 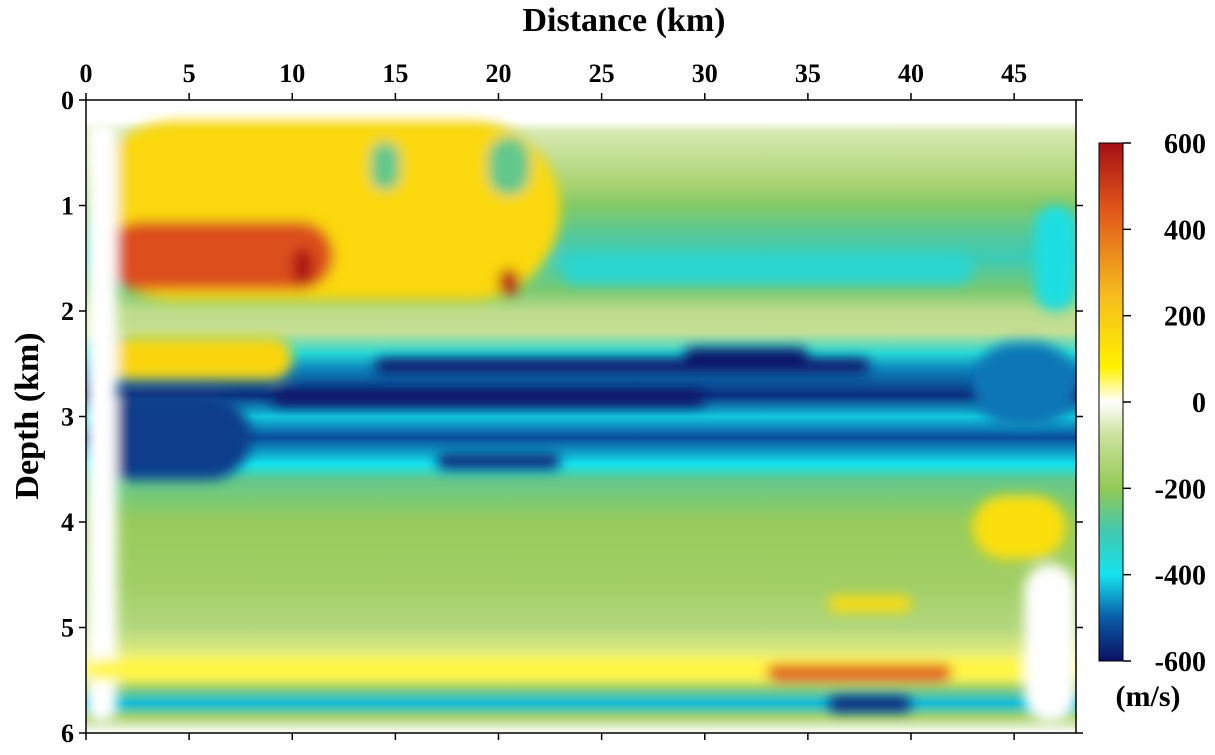 What do you see at coordinates (602, 73) in the screenshot?
I see `x-tick-label: 25` at bounding box center [602, 73].